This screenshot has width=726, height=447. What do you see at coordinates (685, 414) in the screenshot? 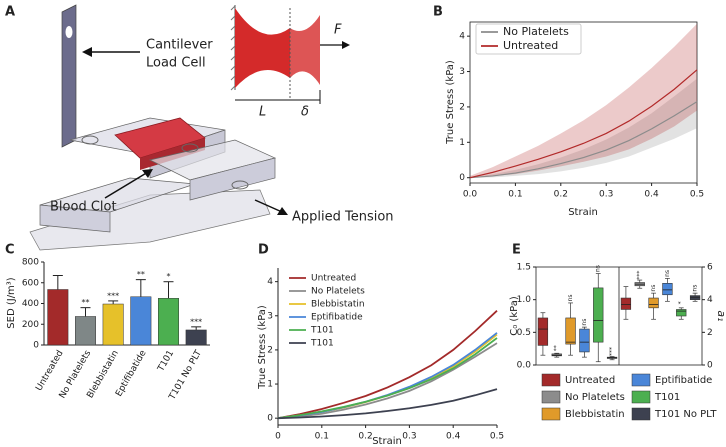
I see `legend-label: T101 No PLT` at bounding box center [685, 414].